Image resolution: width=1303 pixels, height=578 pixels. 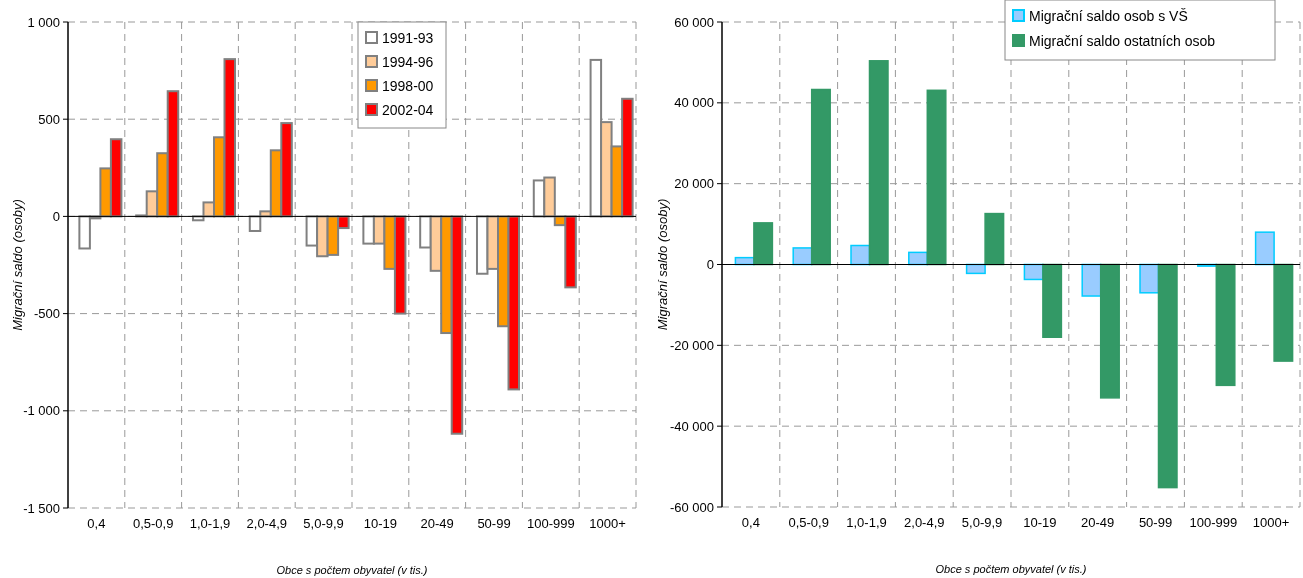 I want to click on y-tick-label: 20 000, so click(x=694, y=184).